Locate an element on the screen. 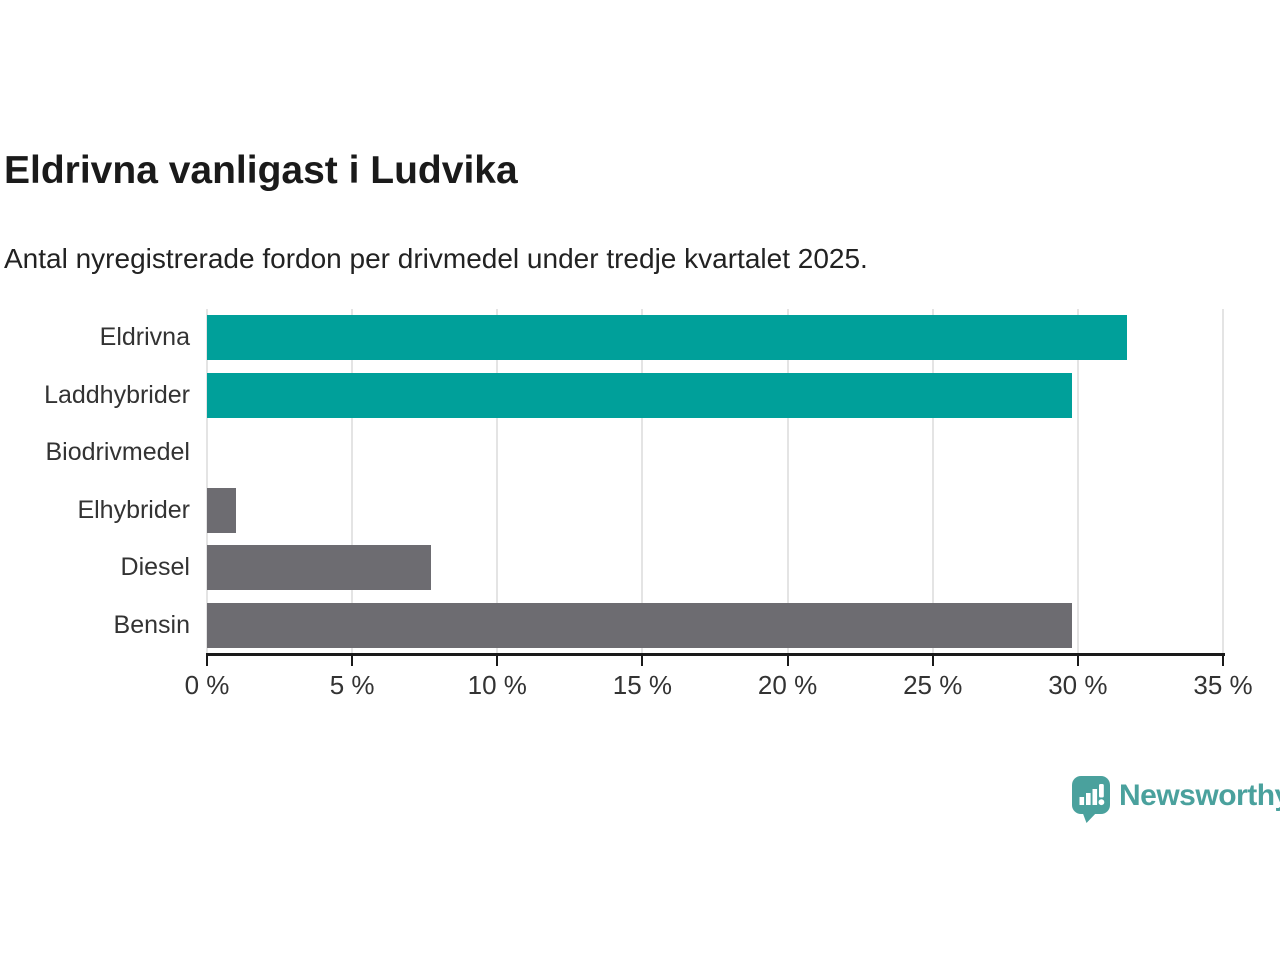 The image size is (1280, 960). newsworthy-logo-icon is located at coordinates (1091, 799).